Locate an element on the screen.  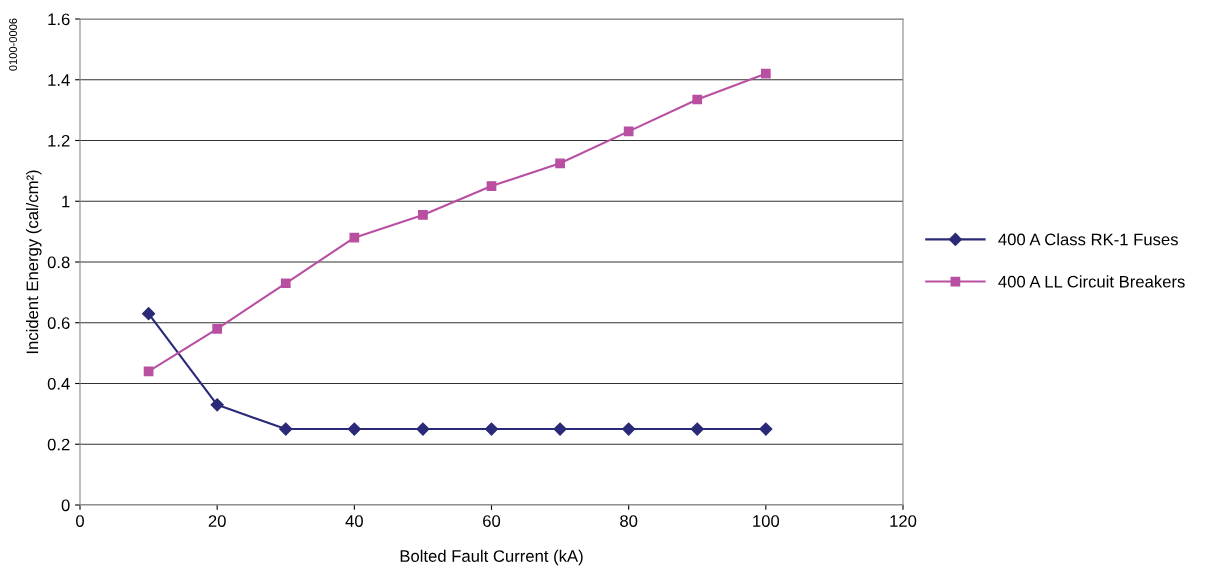
y-tick-label: 0.2 is located at coordinates (58, 444).